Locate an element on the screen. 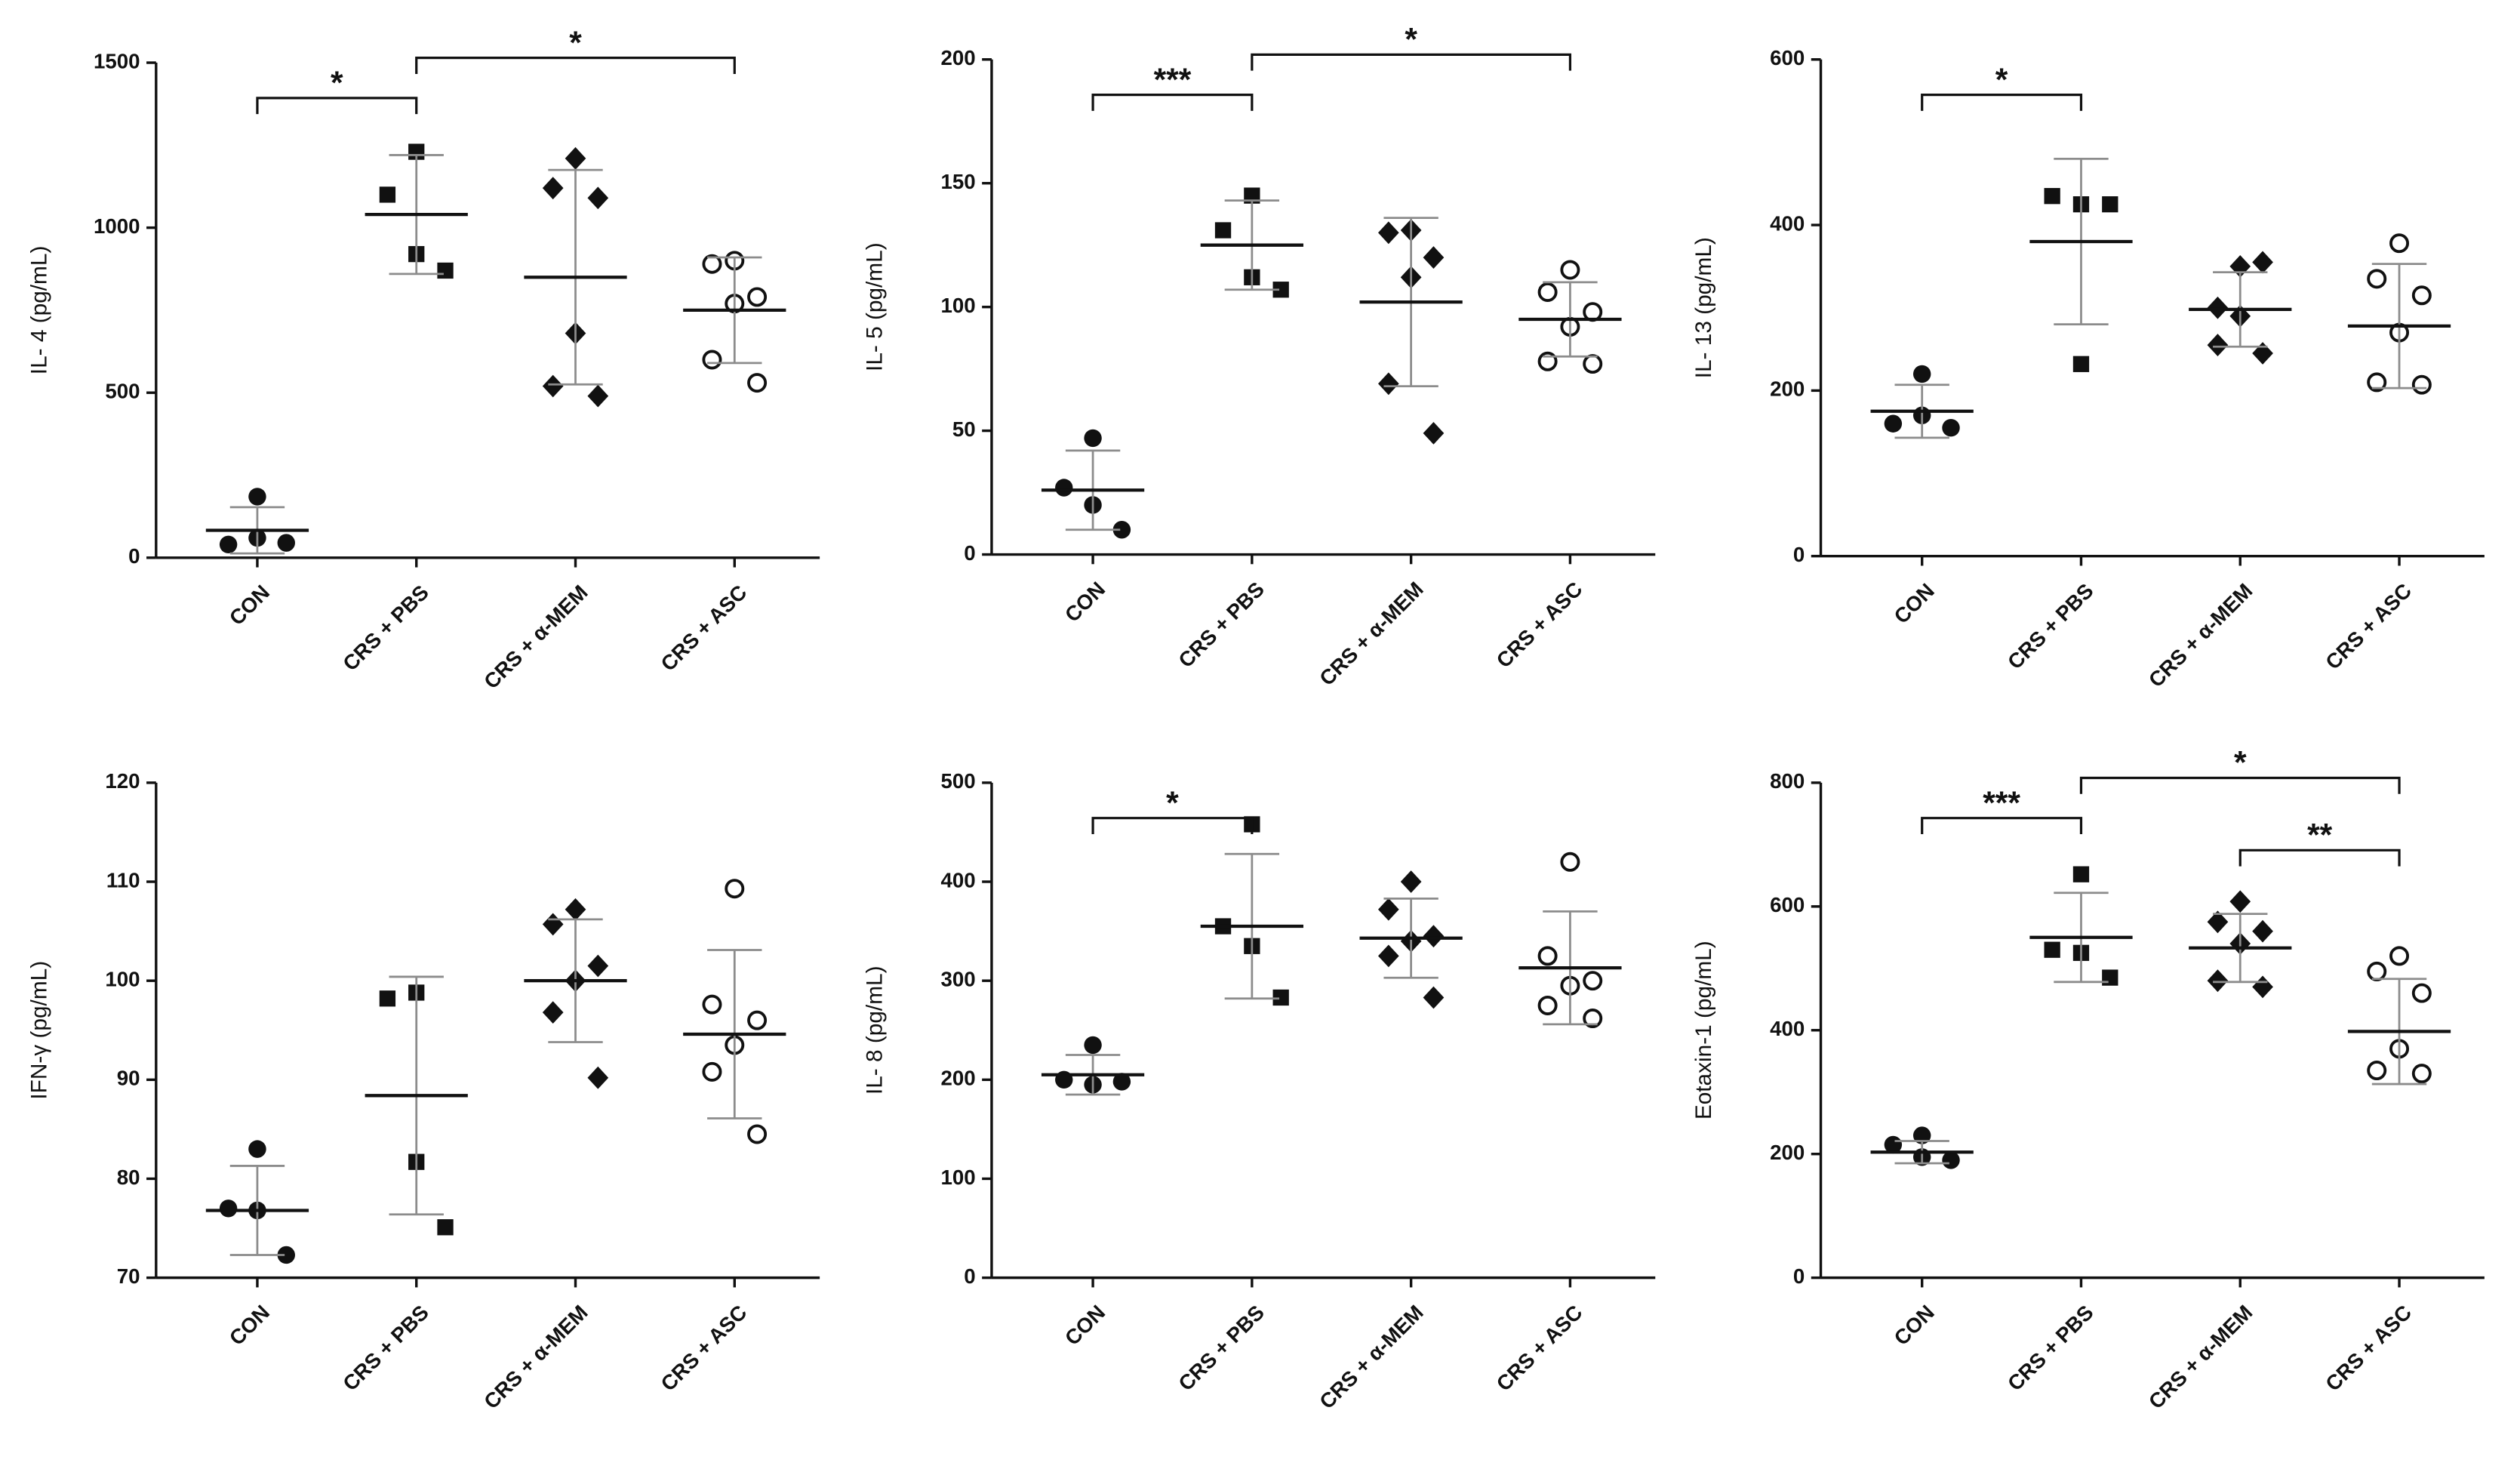 The height and width of the screenshot is (1469, 2520). y-tick-label: 90 is located at coordinates (128, 1078).